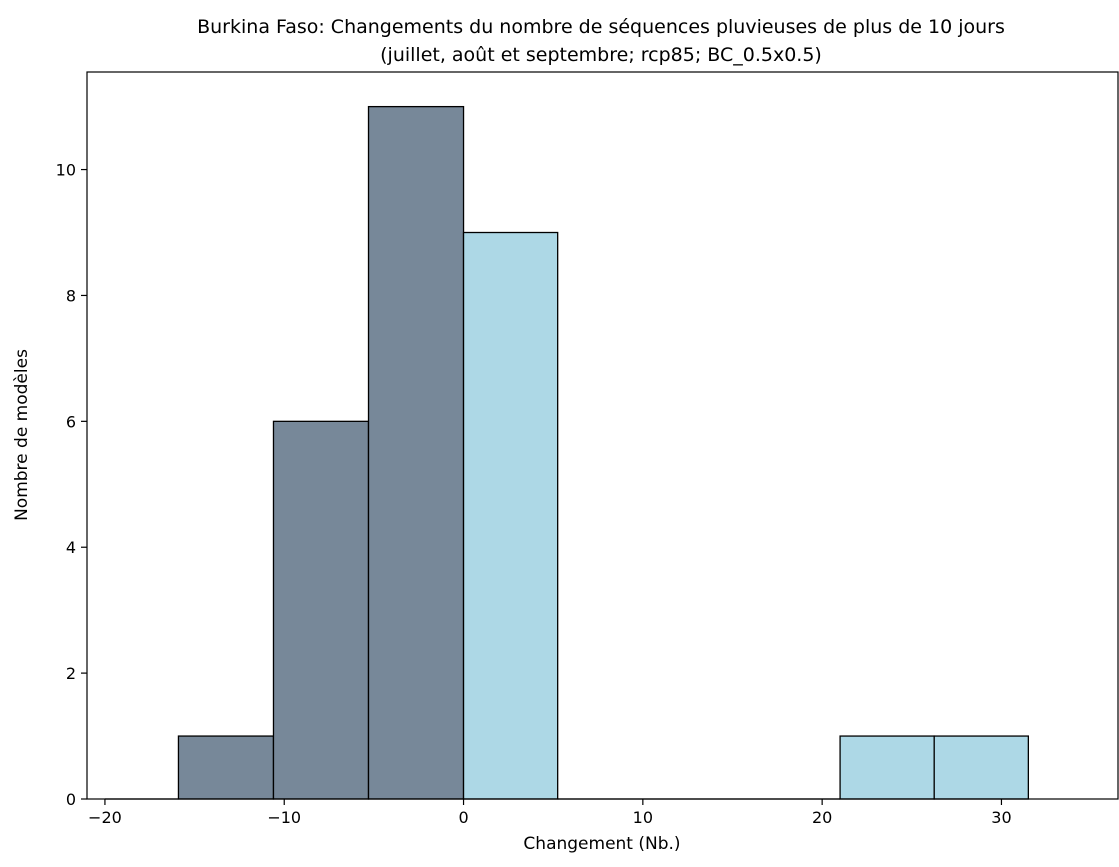  Describe the element at coordinates (822, 817) in the screenshot. I see `x-tick-label: 20` at that location.